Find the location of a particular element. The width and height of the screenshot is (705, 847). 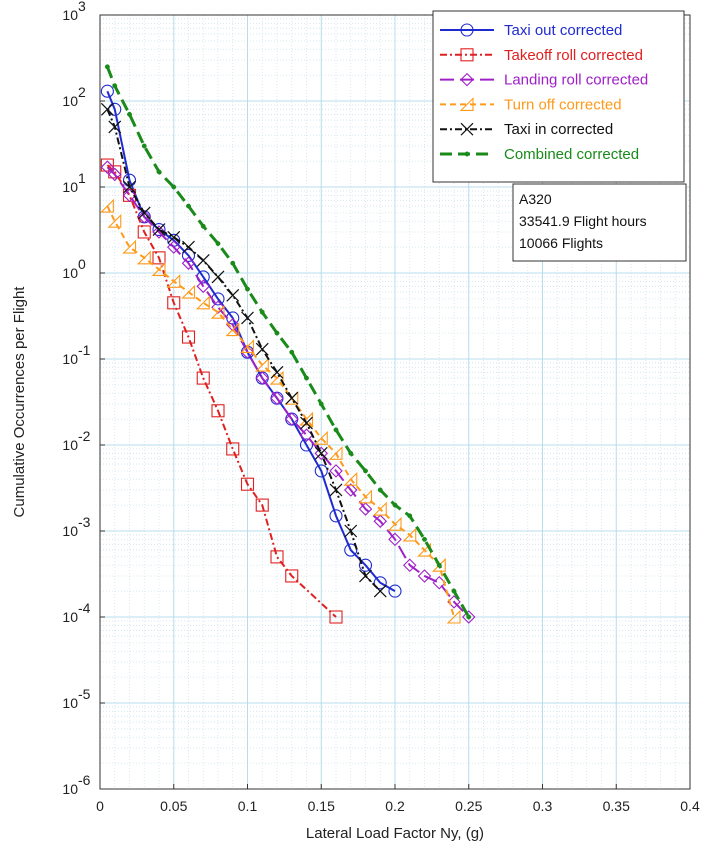

x-tick-label: 0.25 is located at coordinates (468, 806).